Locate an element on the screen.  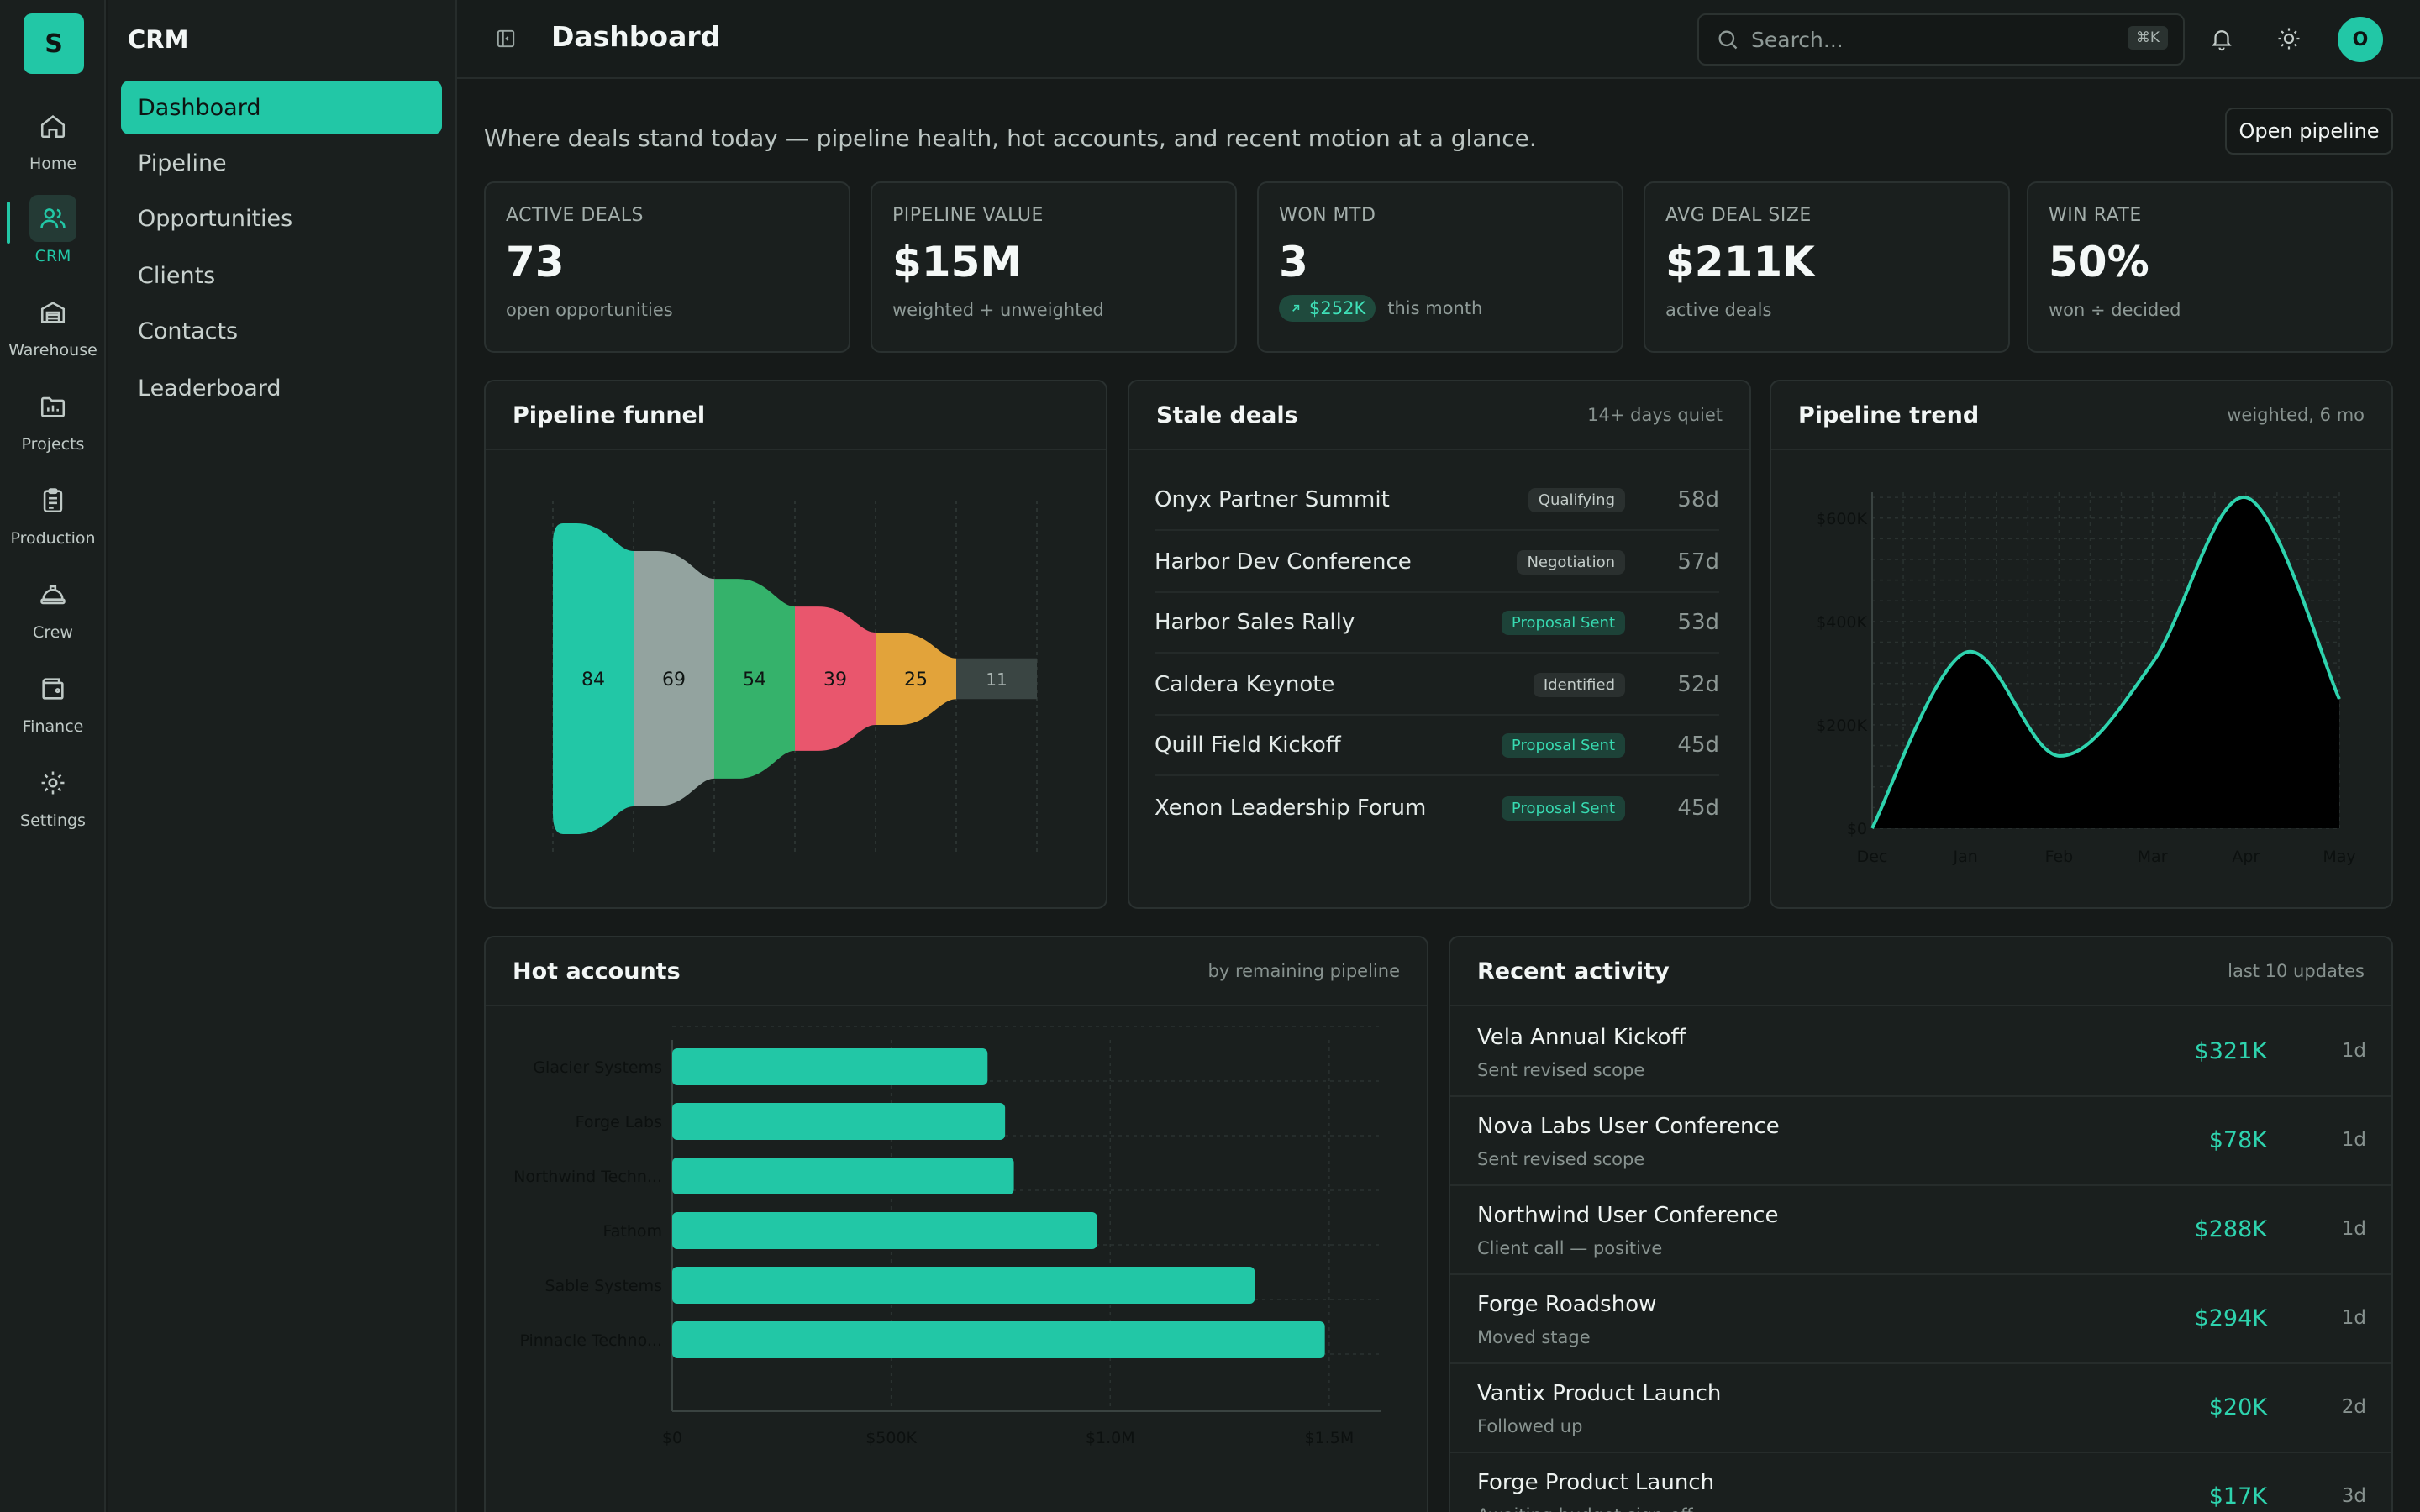
funnel-chart: 84 69 54 39 25 11 is located at coordinates (795, 677).